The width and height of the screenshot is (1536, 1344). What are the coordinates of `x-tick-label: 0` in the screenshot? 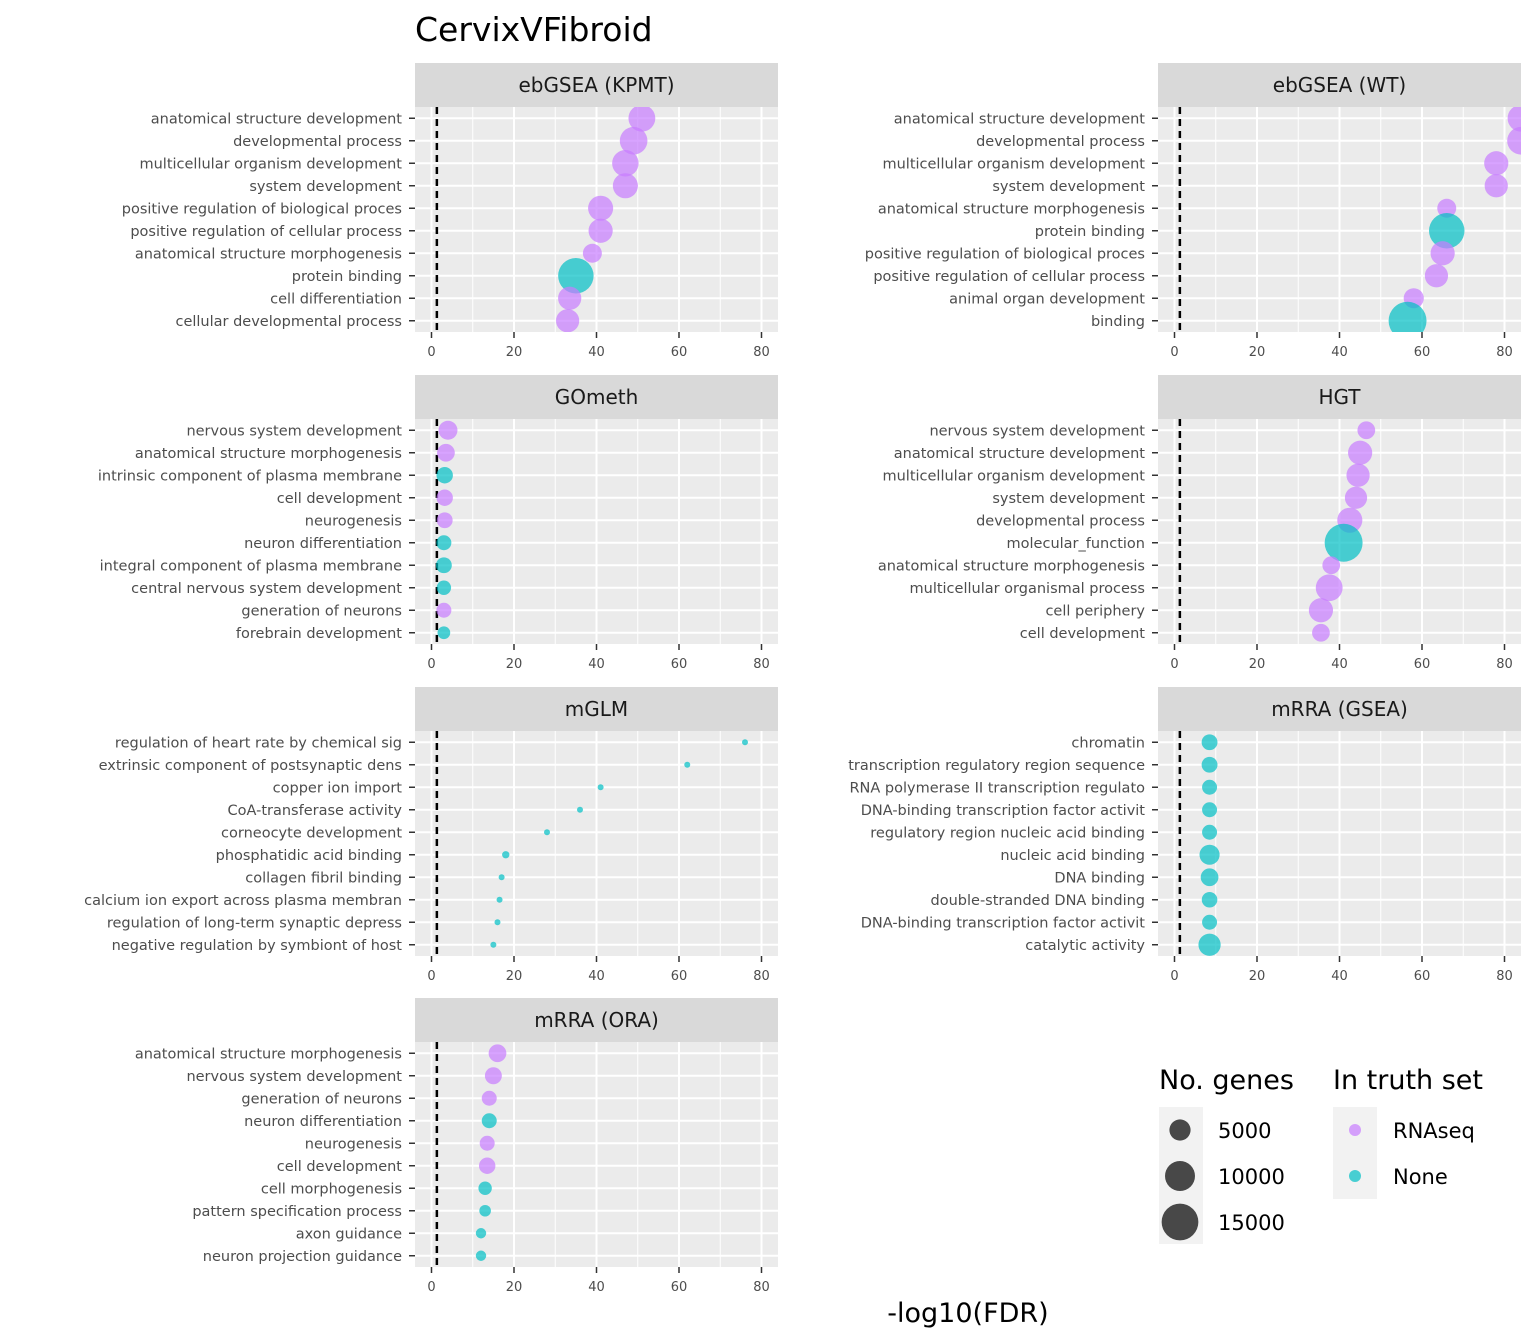 It's located at (1174, 664).